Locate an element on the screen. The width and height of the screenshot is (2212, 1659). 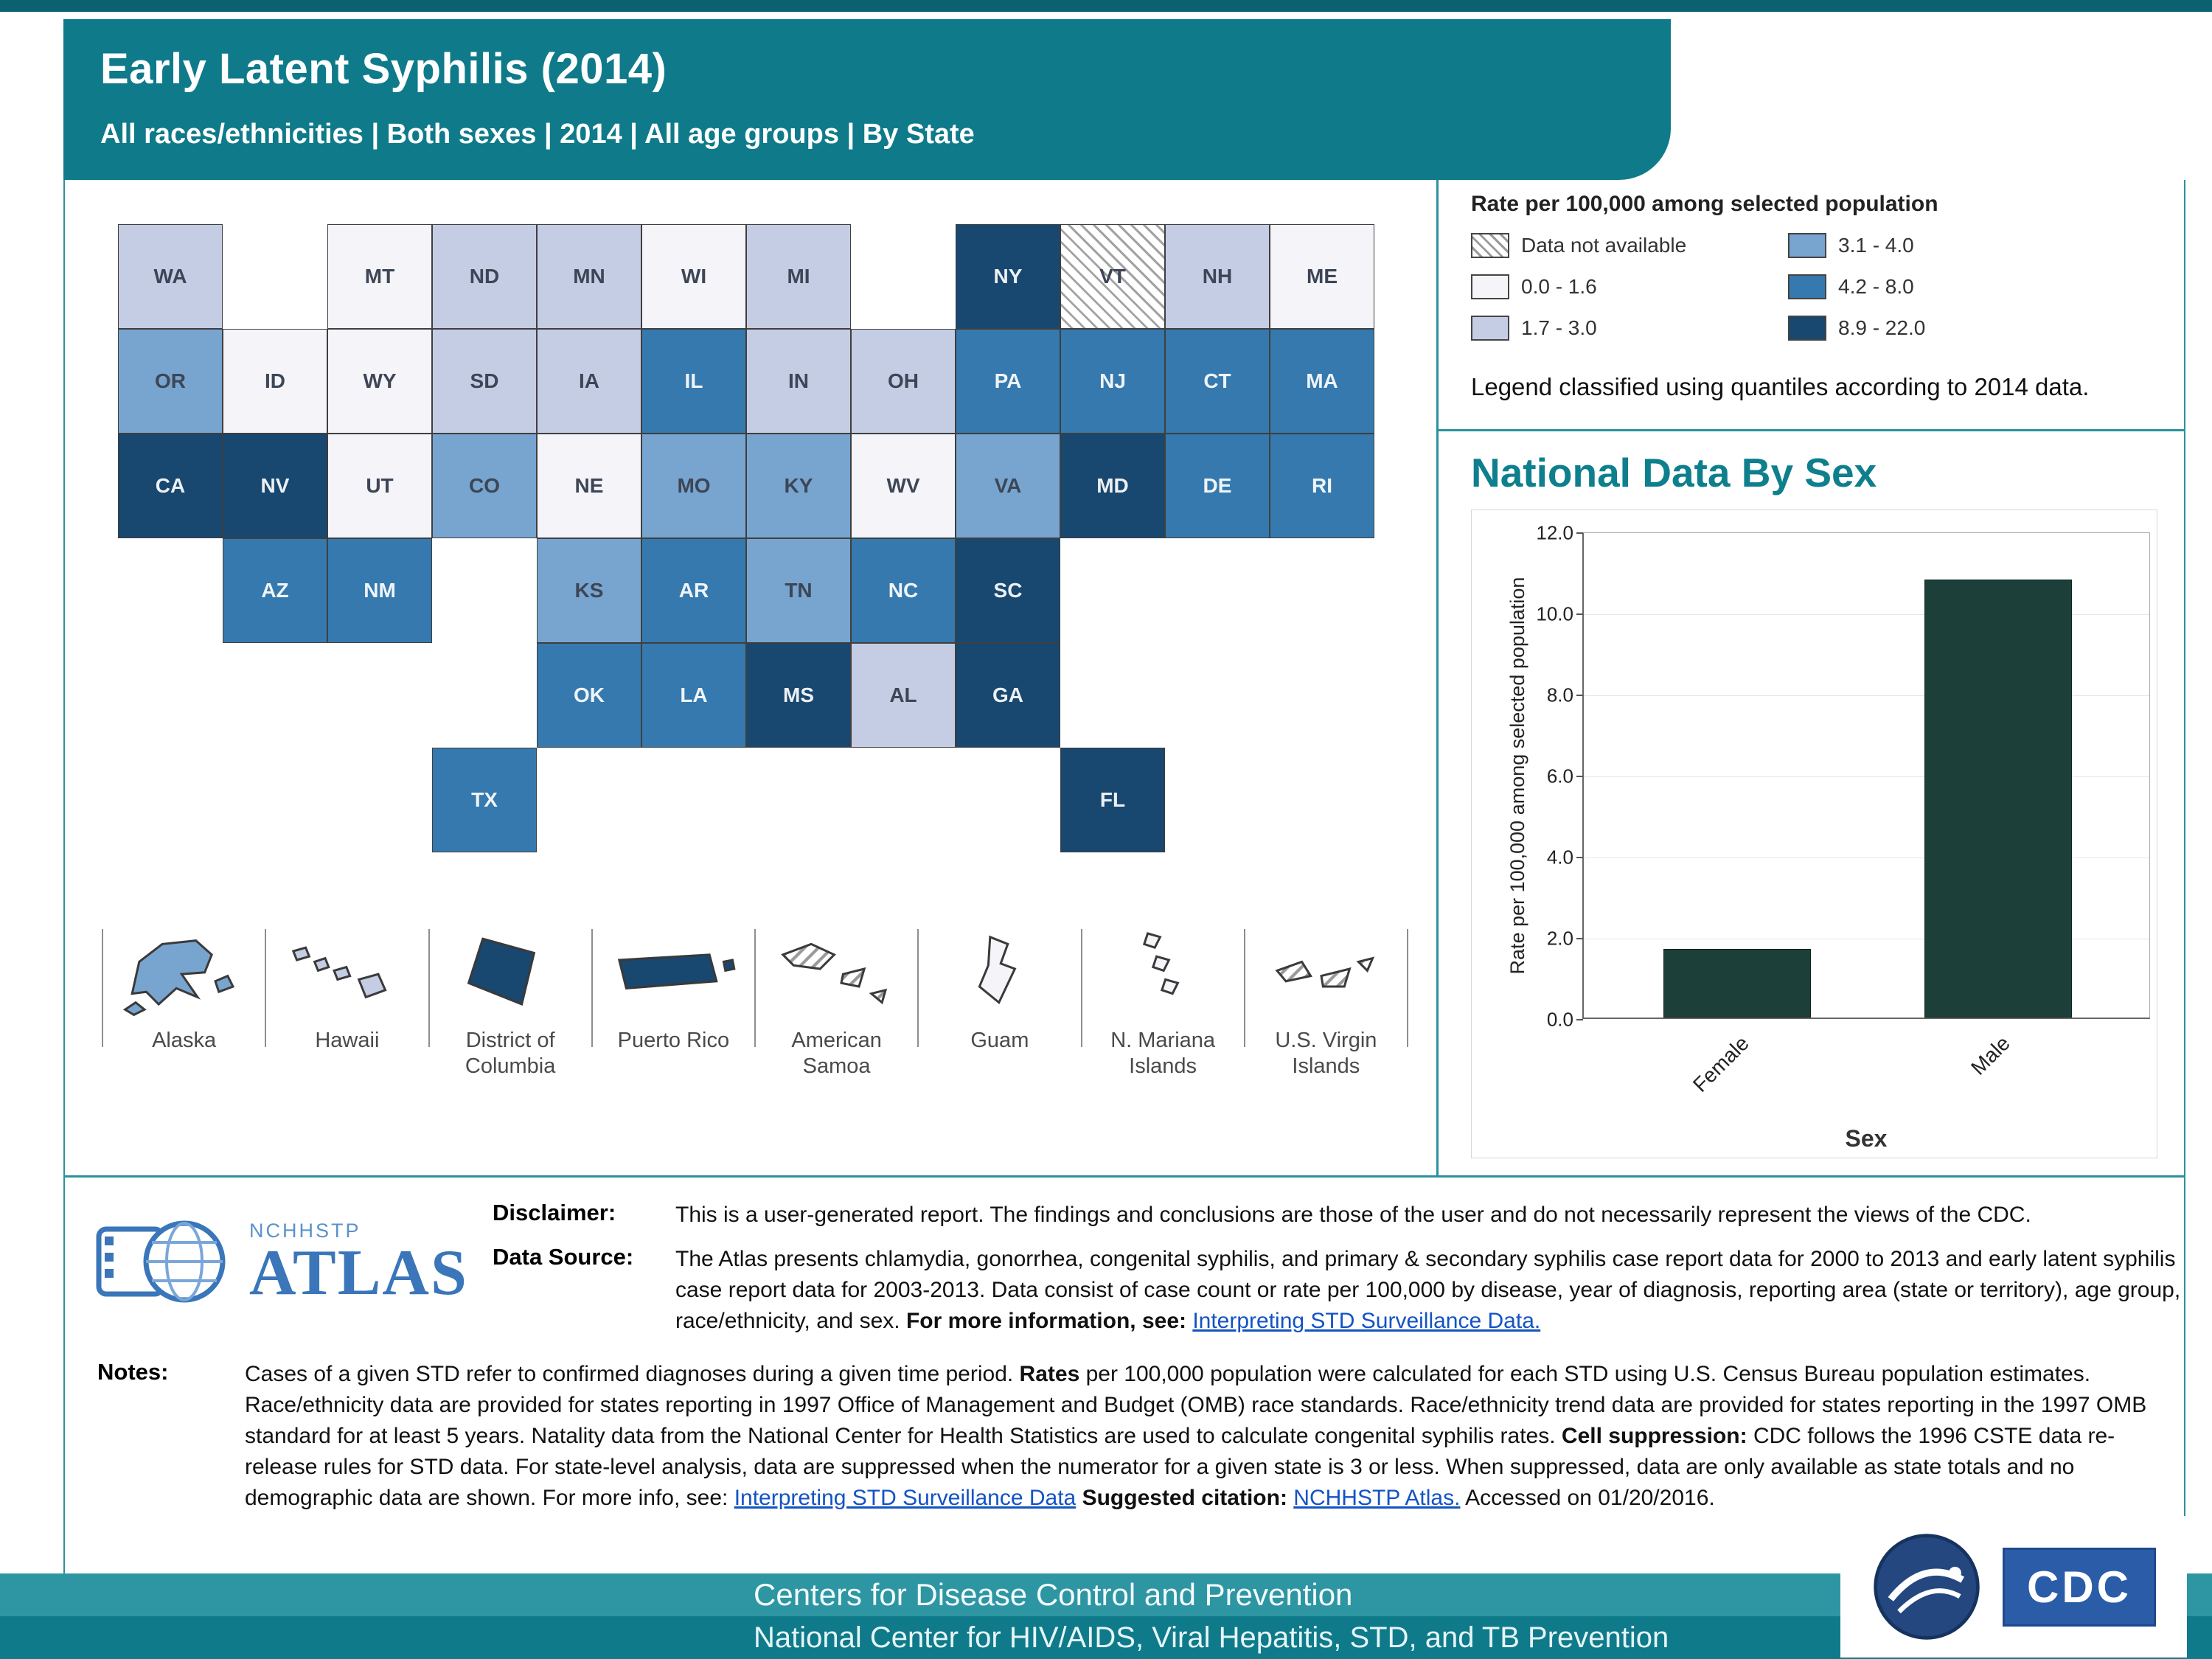
state-ma: MA is located at coordinates (1322, 381).